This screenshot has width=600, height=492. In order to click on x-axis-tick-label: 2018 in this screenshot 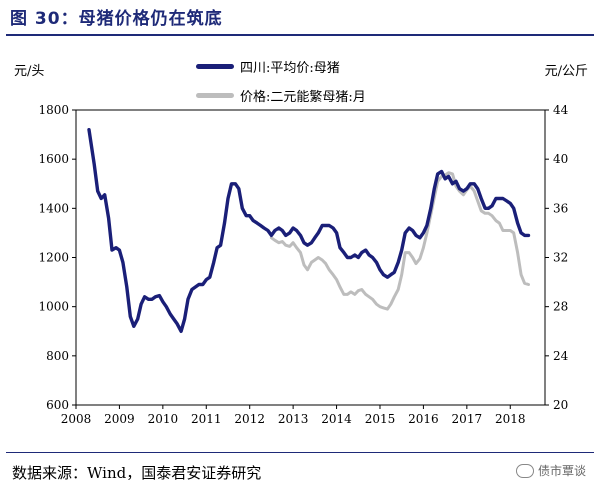, I will do `click(510, 419)`.